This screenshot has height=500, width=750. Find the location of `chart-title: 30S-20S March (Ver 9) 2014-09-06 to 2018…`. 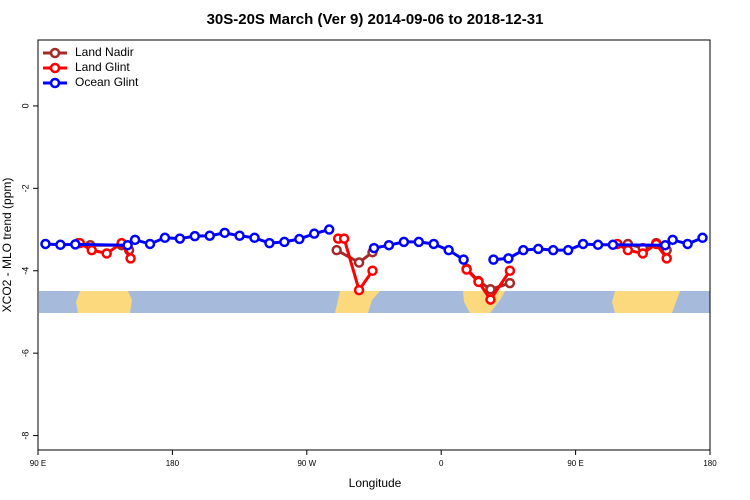

chart-title: 30S-20S March (Ver 9) 2014-09-06 to 2018… is located at coordinates (375, 19).